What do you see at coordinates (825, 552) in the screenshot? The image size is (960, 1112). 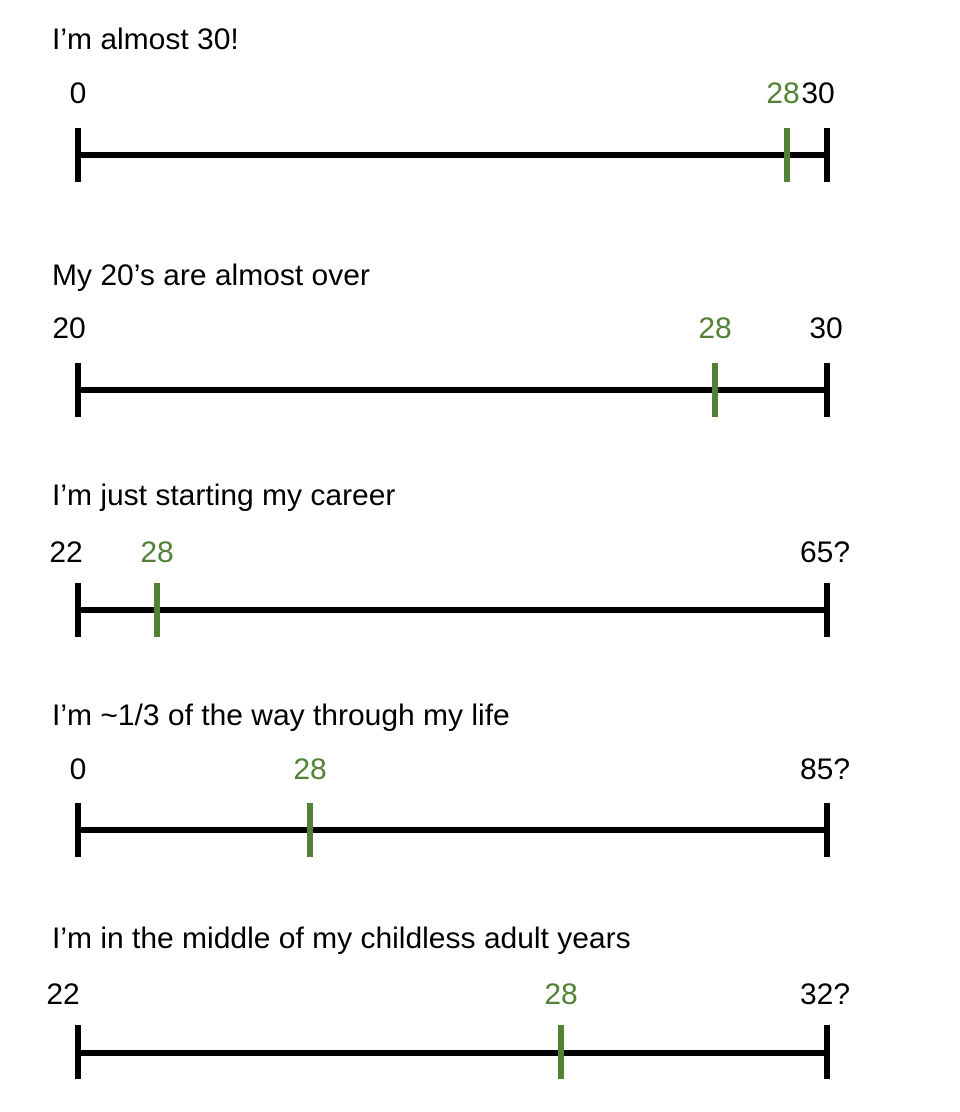 I see `end-value-label: 65?` at bounding box center [825, 552].